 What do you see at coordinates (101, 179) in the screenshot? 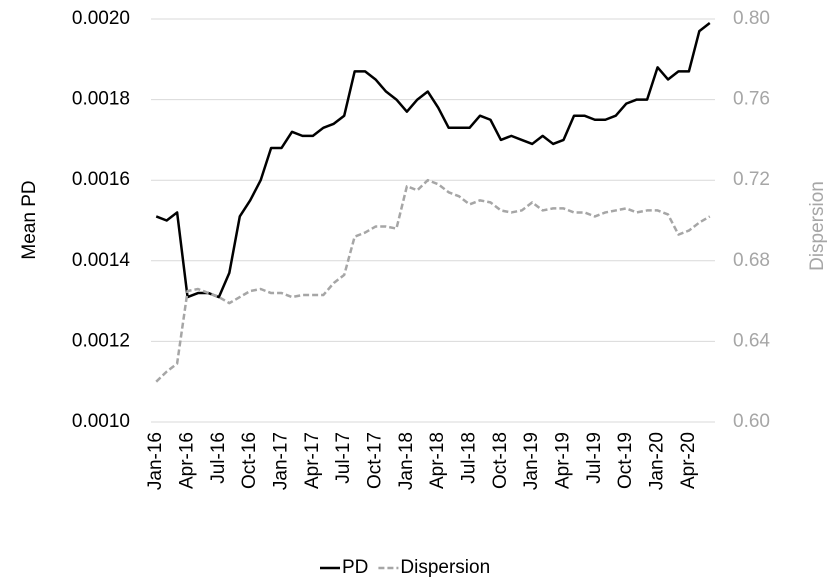
I see `y-tick-label: 0.0016` at bounding box center [101, 179].